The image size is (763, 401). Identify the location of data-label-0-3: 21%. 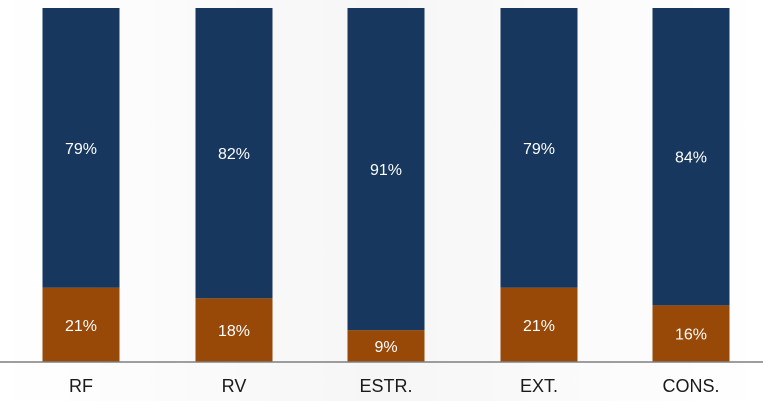
(539, 326).